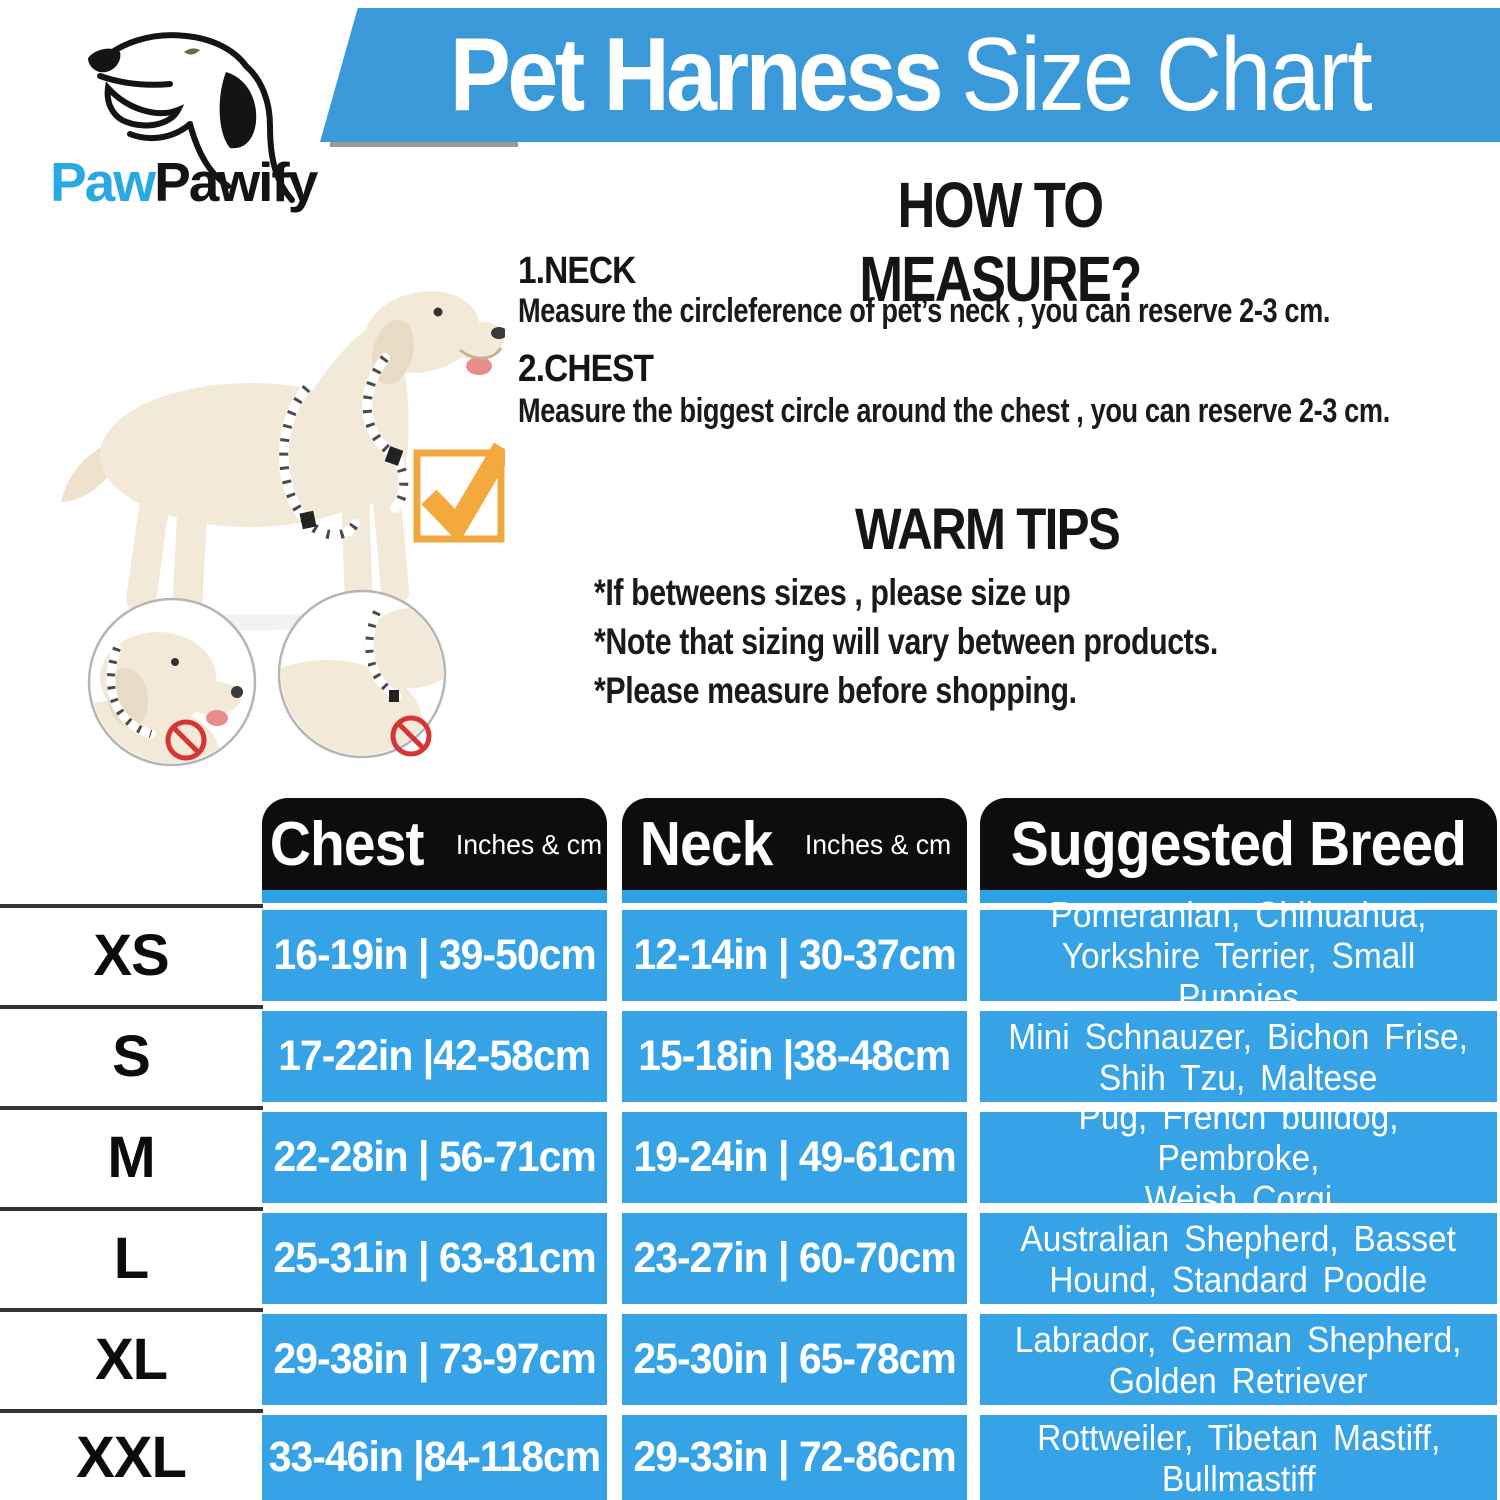 This screenshot has width=1500, height=1500. I want to click on brand-name-pawify: Pawify, so click(236, 182).